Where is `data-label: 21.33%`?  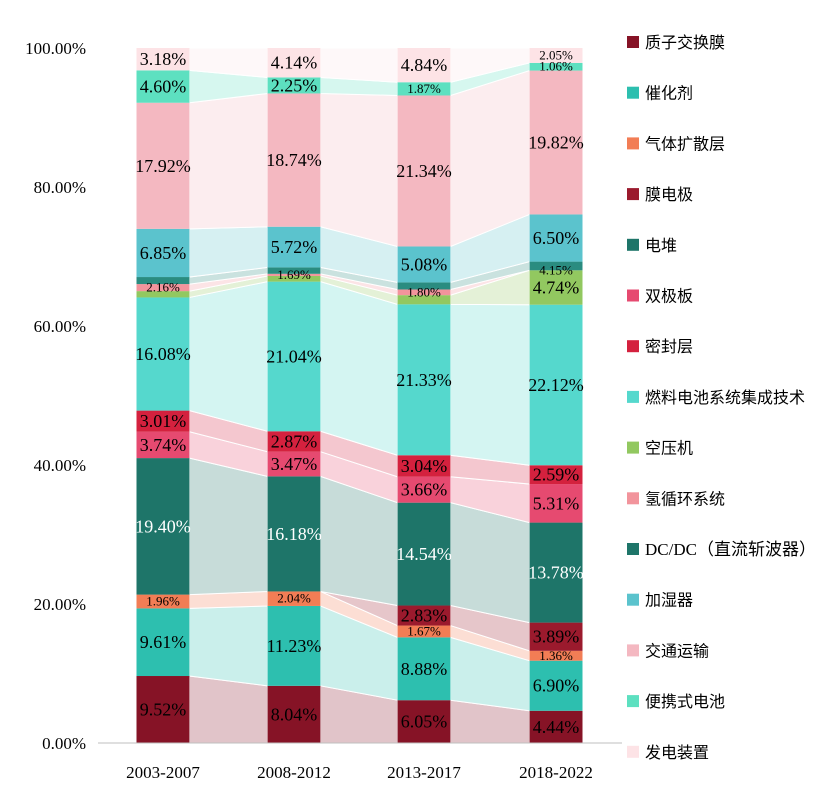 data-label: 21.33% is located at coordinates (424, 380).